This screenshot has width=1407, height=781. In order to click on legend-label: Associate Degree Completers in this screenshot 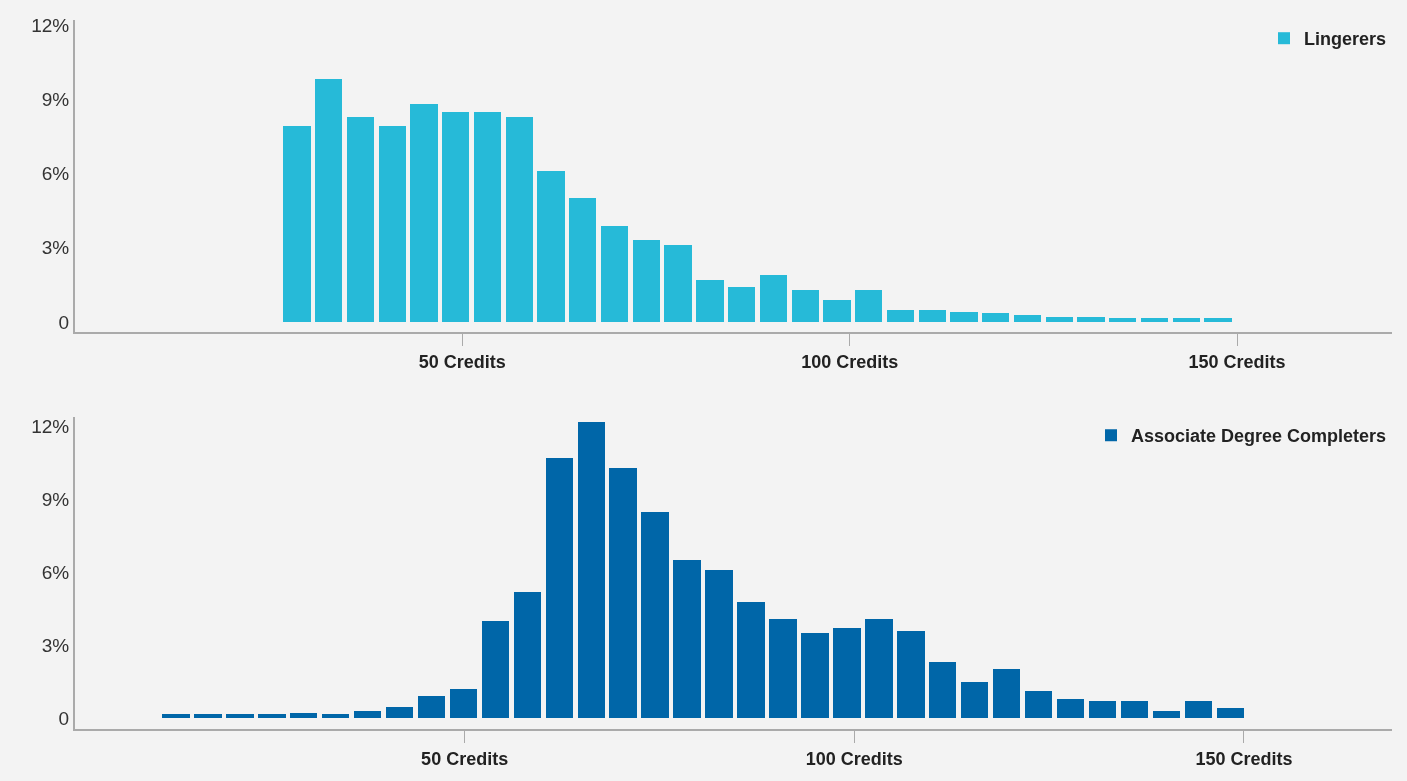, I will do `click(1259, 436)`.